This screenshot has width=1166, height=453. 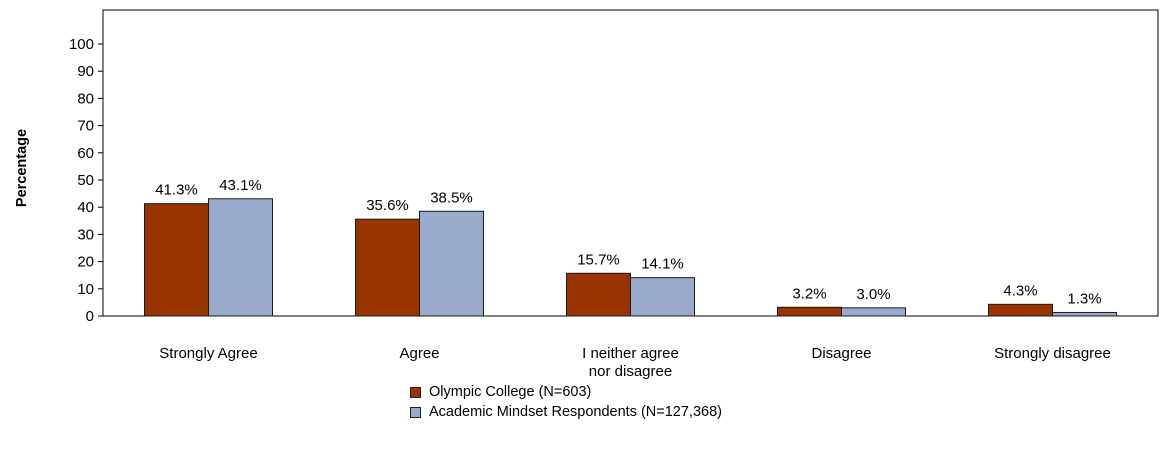 What do you see at coordinates (85, 262) in the screenshot?
I see `y-tick-label: 20` at bounding box center [85, 262].